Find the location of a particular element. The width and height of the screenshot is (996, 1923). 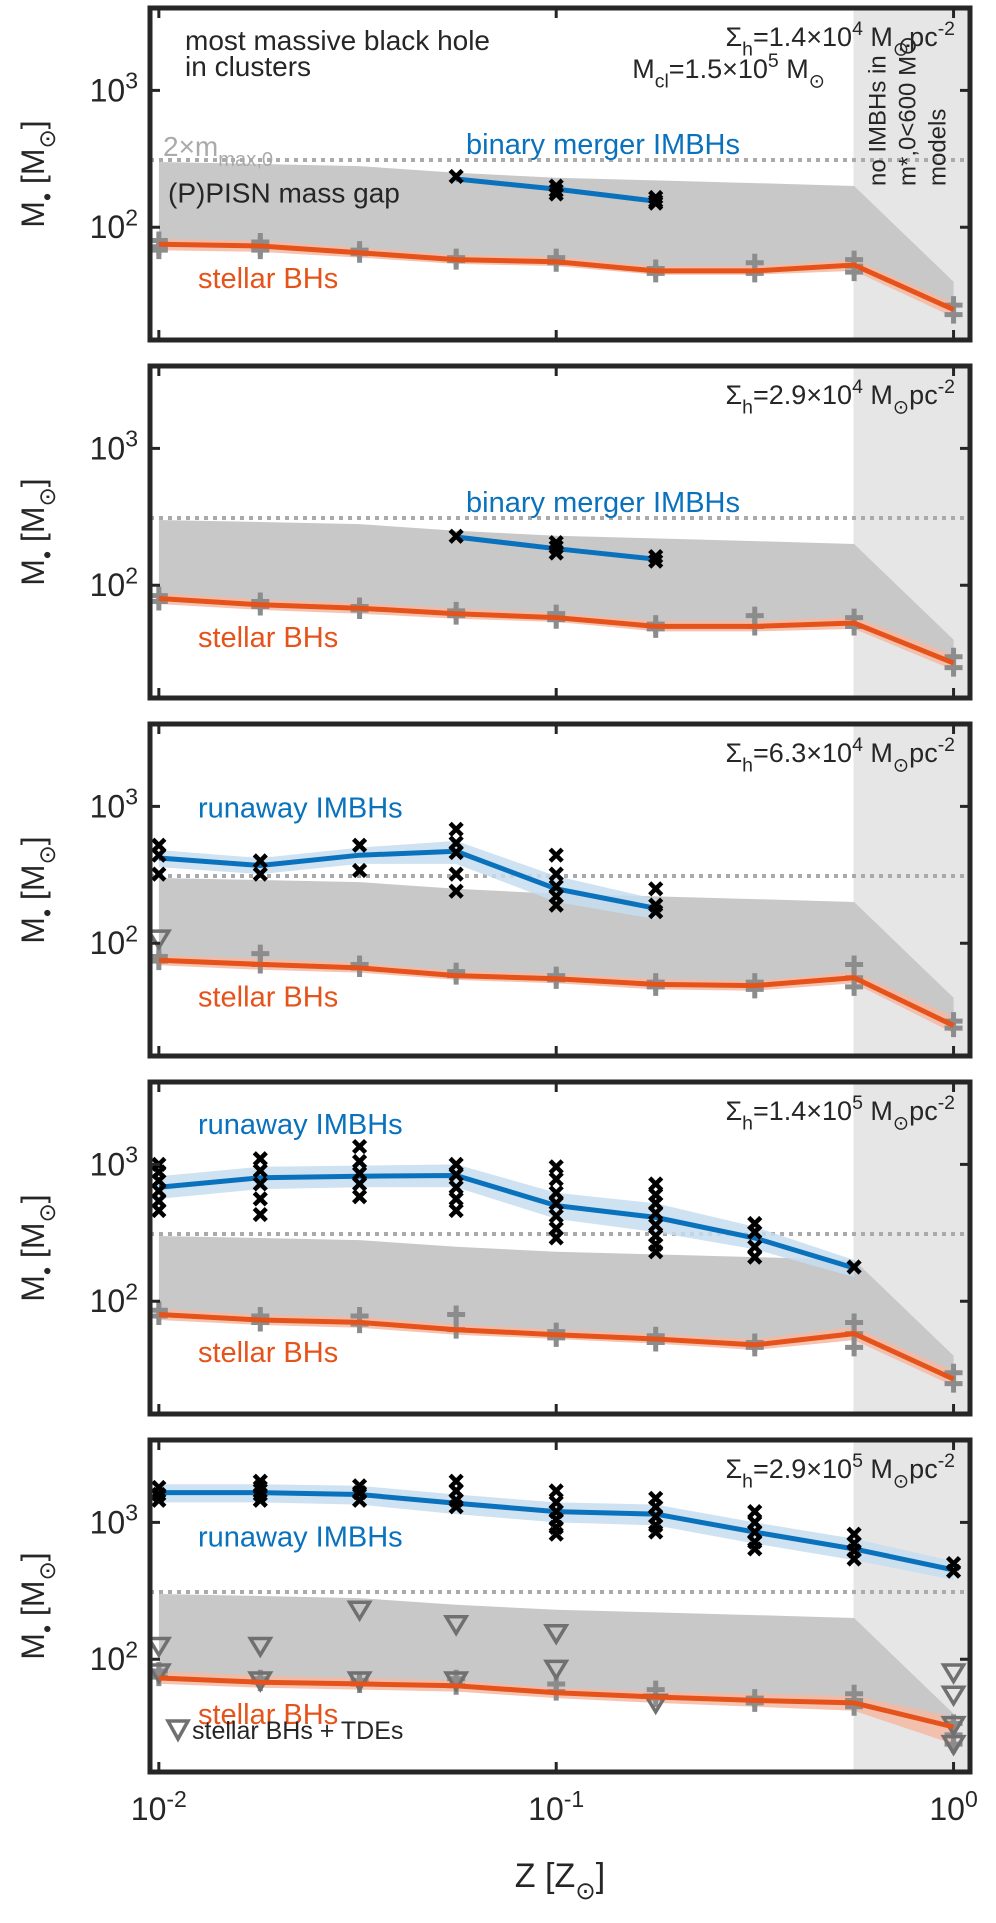

imbh-series-label-part: runaway IMBHs is located at coordinates (300, 808).